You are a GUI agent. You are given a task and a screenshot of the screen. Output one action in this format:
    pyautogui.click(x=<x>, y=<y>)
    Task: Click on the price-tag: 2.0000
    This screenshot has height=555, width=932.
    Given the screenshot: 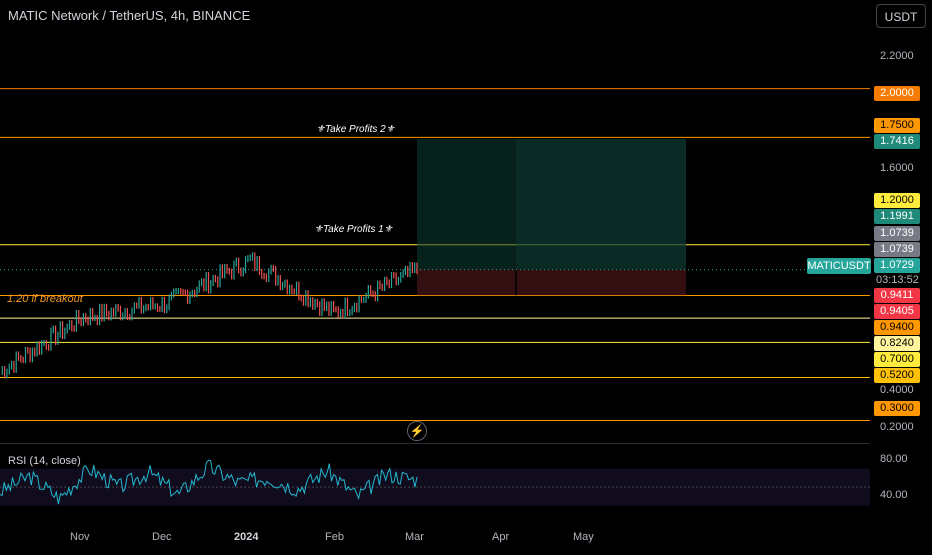 What is the action you would take?
    pyautogui.click(x=897, y=93)
    